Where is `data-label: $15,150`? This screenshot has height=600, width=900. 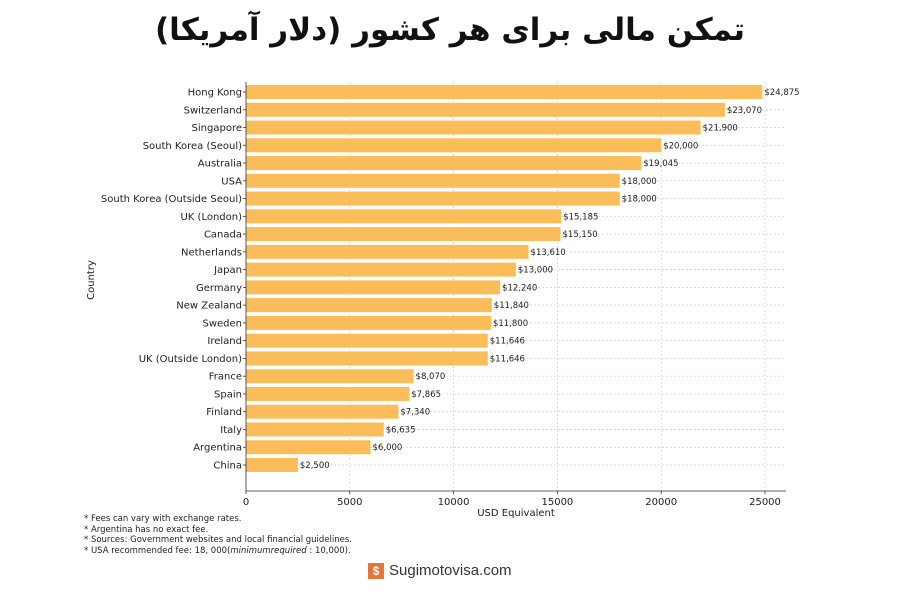 data-label: $15,150 is located at coordinates (580, 235).